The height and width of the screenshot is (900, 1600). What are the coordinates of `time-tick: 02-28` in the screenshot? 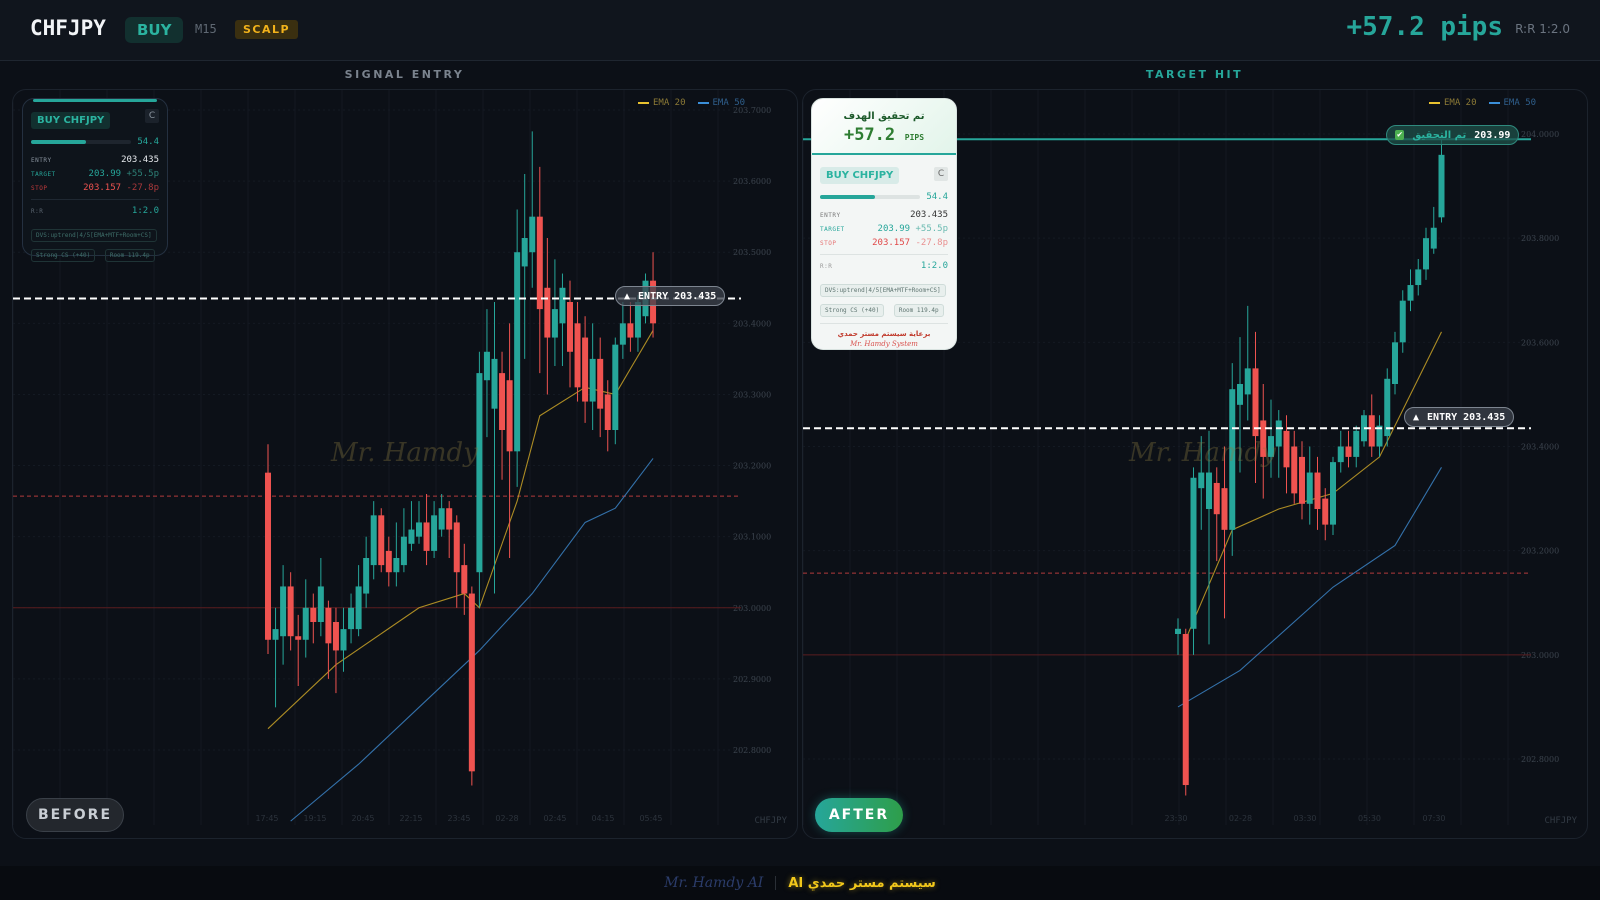 It's located at (506, 818).